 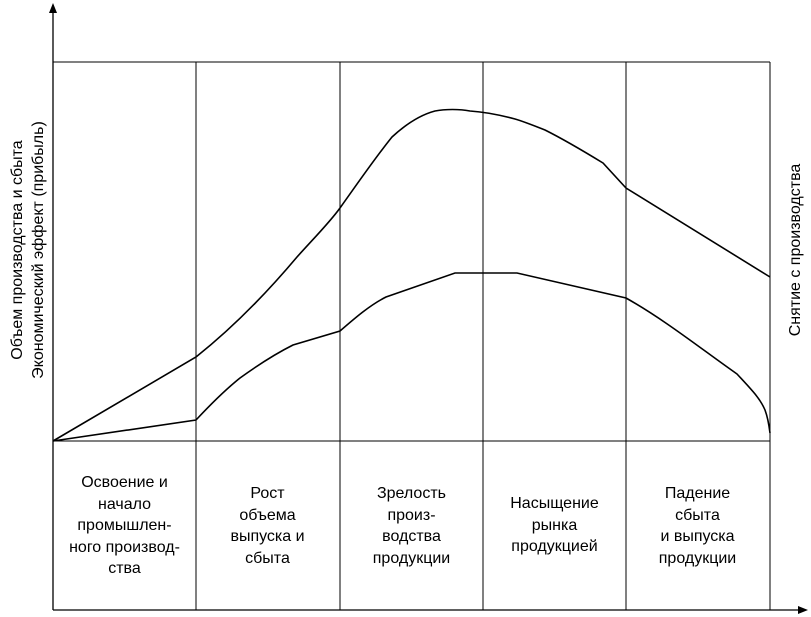 I want to click on stage-label-maturity: Зрелость произ- водства продукции, so click(x=411, y=526).